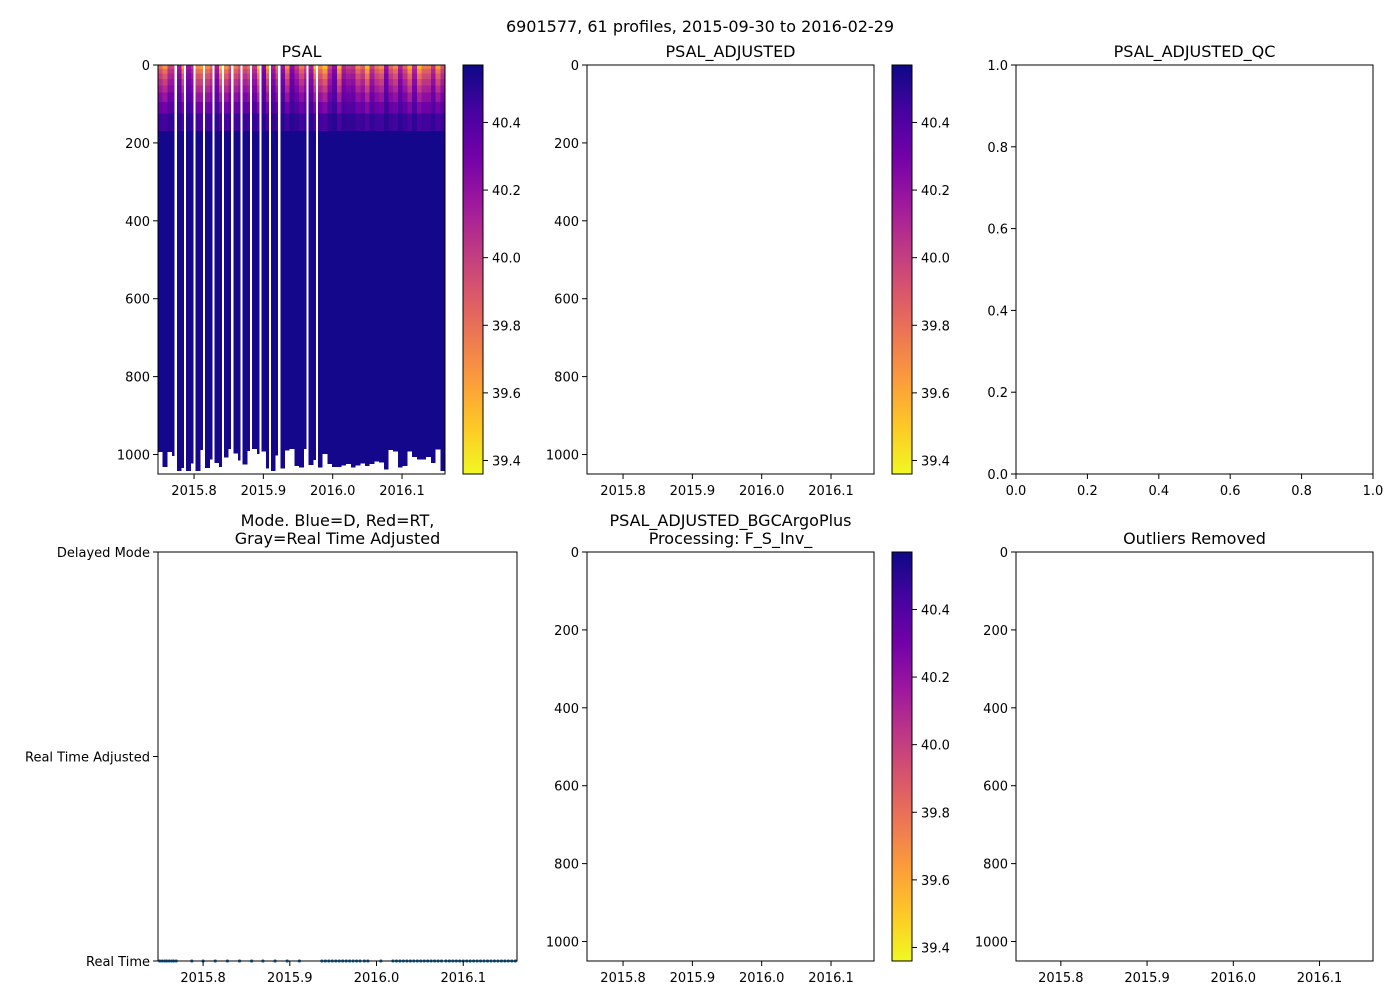 The height and width of the screenshot is (1000, 1400). What do you see at coordinates (333, 491) in the screenshot?
I see `x-tick-label: 2016.0` at bounding box center [333, 491].